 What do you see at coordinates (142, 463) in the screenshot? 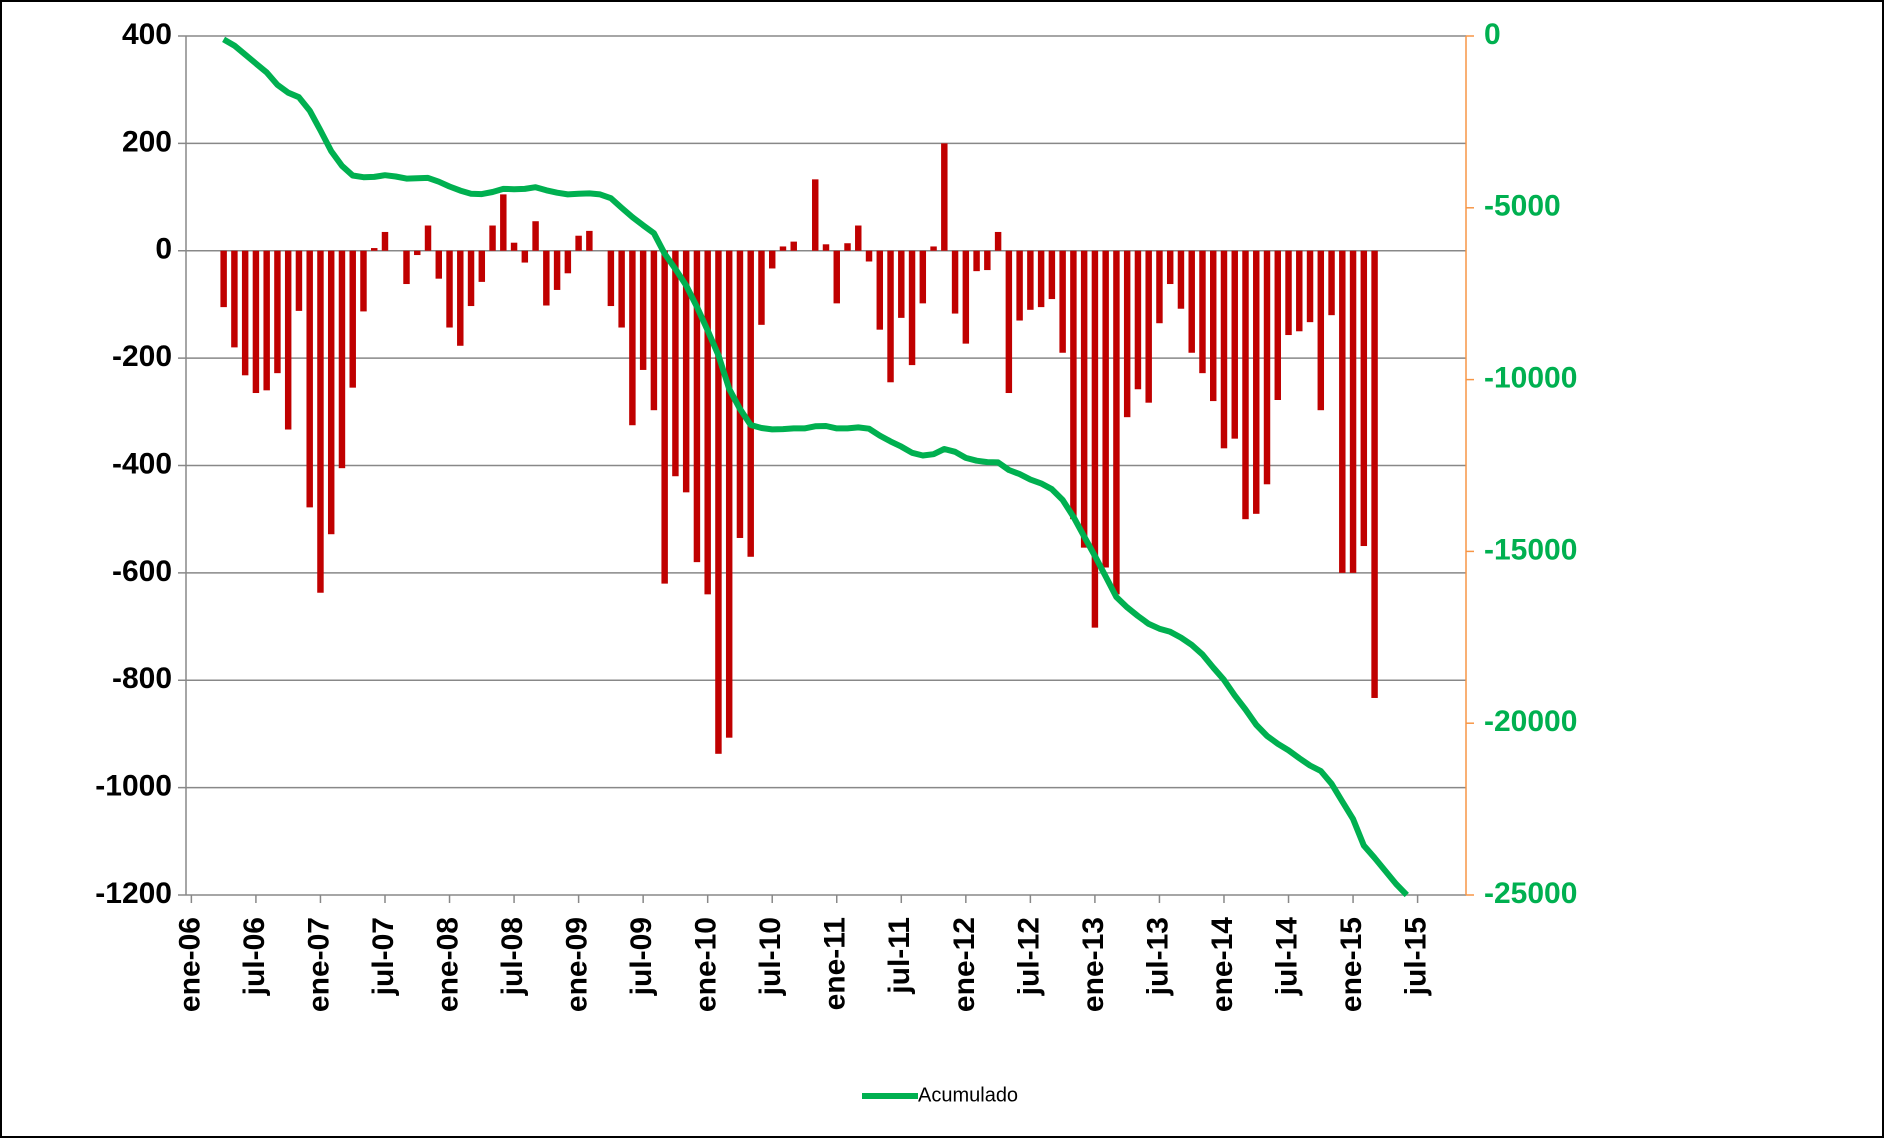
I see `y-tick-label: -400` at bounding box center [142, 463].